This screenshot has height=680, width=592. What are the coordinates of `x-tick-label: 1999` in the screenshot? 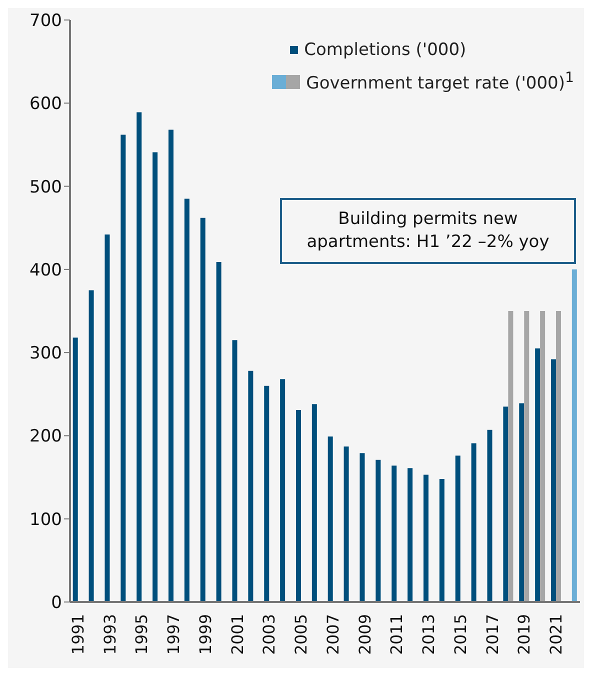 It's located at (205, 634).